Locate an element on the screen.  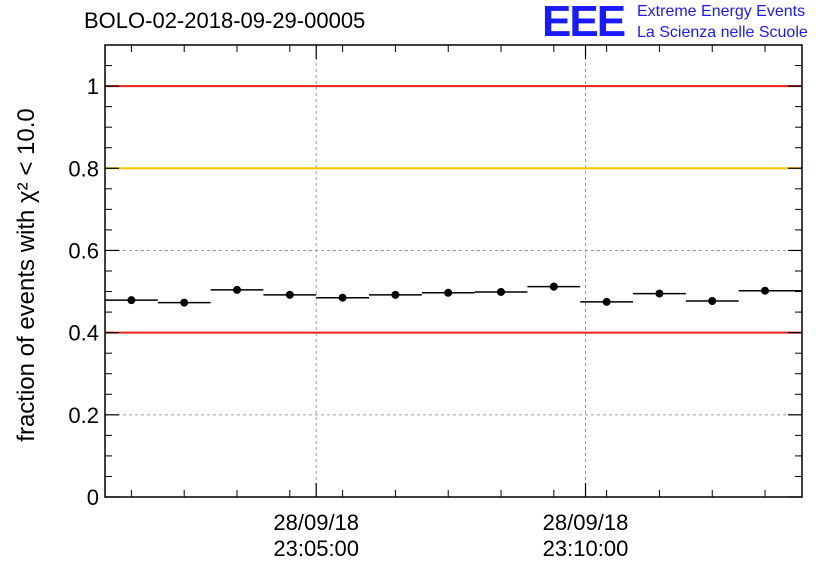
y-tick-label: 0.6 is located at coordinates (83, 250).